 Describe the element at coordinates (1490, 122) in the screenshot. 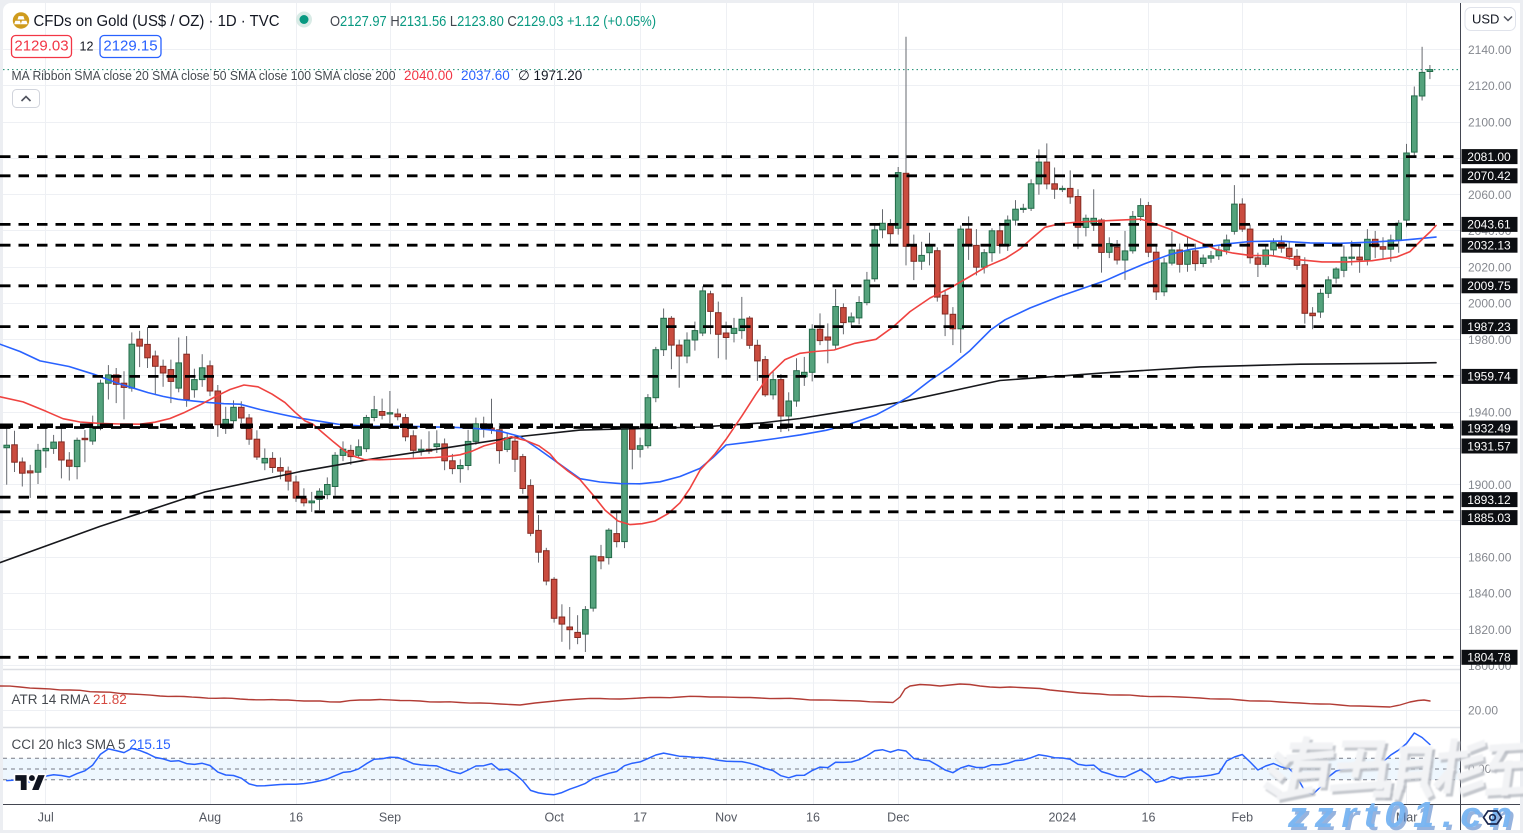

I see `svg-text: 2100.00` at that location.